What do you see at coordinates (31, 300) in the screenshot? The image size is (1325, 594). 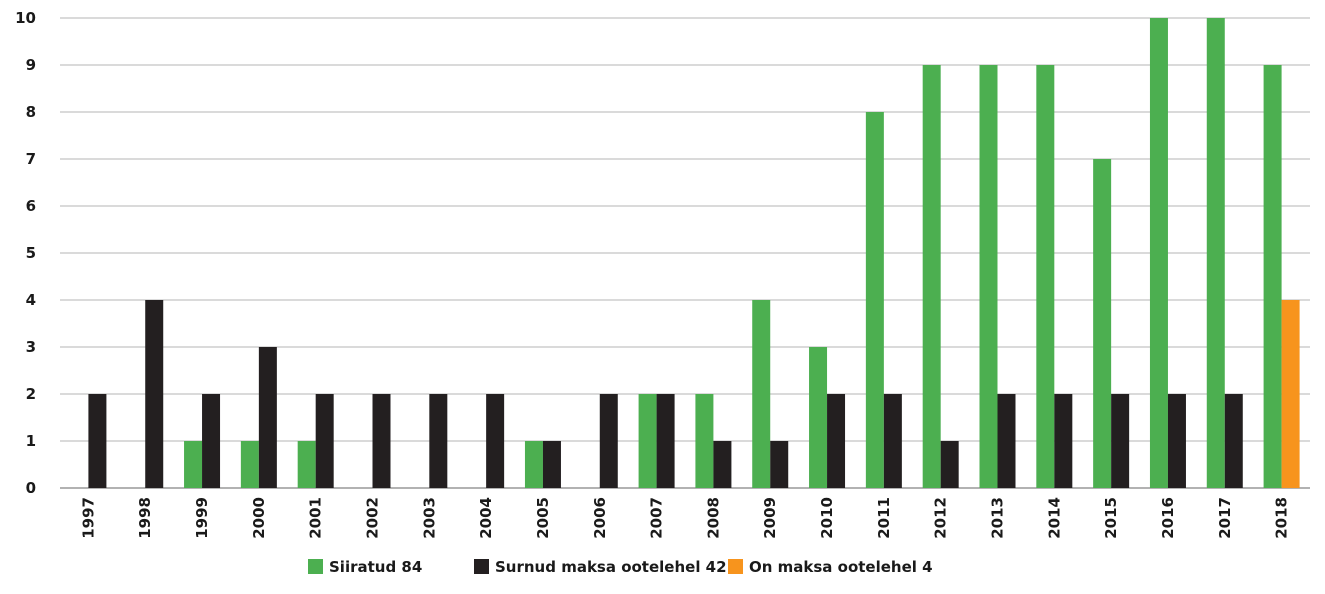 I see `y-tick-label: 4` at bounding box center [31, 300].